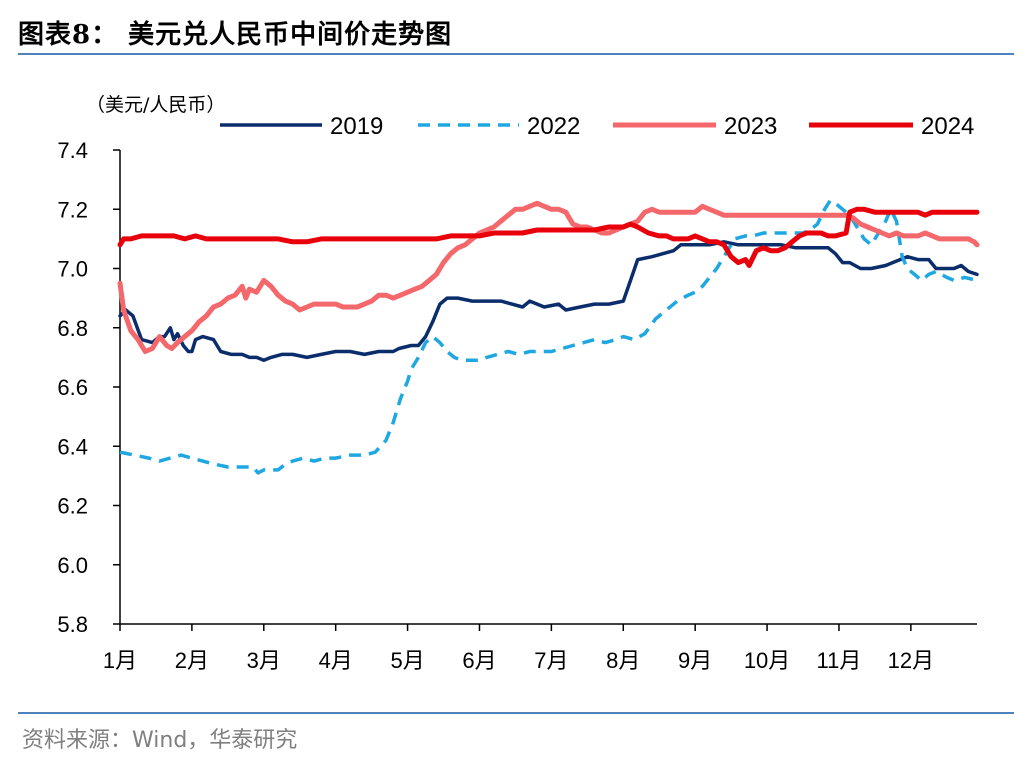 The width and height of the screenshot is (1036, 760). I want to click on x-tick-label: 8月, so click(623, 660).